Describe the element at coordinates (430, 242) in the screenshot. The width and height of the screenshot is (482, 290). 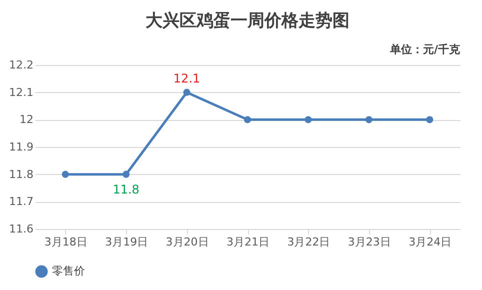
I see `x-tick-label: 3月24日` at that location.